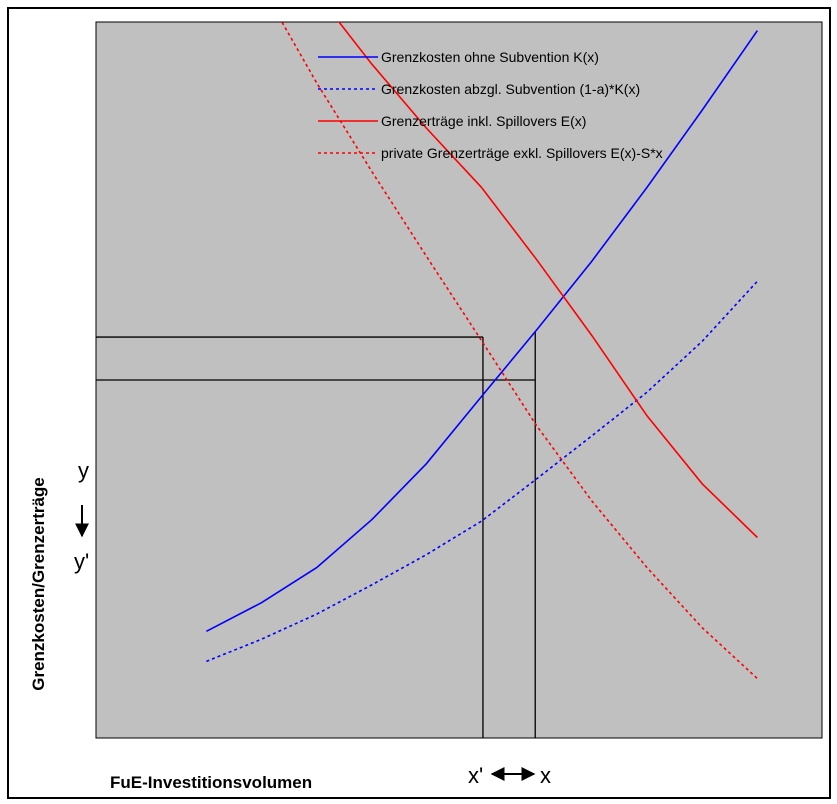 The width and height of the screenshot is (837, 804). What do you see at coordinates (490, 57) in the screenshot?
I see `legend-label-1: Grenzkosten ohne Subvention K(x)` at bounding box center [490, 57].